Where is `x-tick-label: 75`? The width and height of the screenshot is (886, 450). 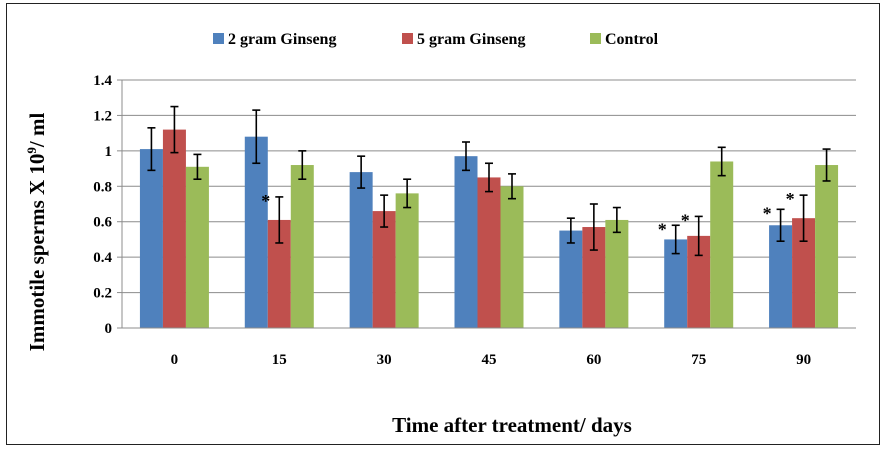
x-tick-label: 75 is located at coordinates (698, 360).